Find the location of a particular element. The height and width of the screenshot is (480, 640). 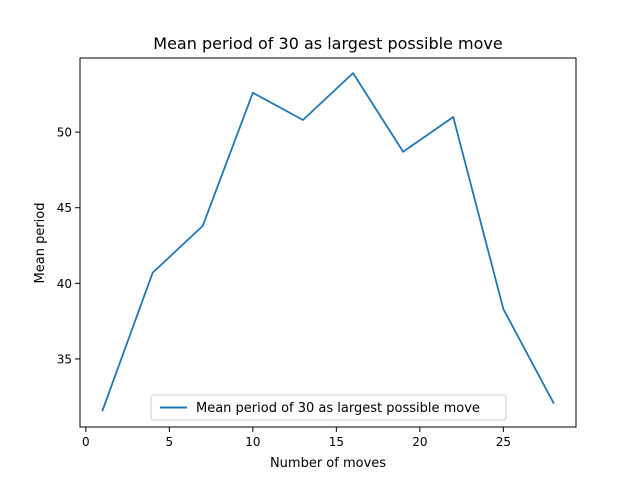

x-tick-label: 20 is located at coordinates (419, 442).